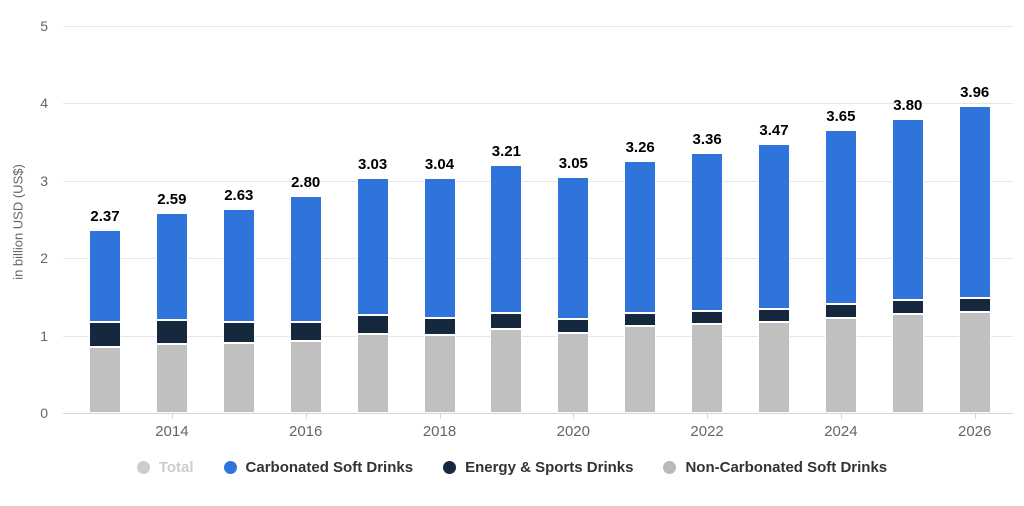 The height and width of the screenshot is (506, 1024). What do you see at coordinates (372, 165) in the screenshot?
I see `bar-total-label: 3.03` at bounding box center [372, 165].